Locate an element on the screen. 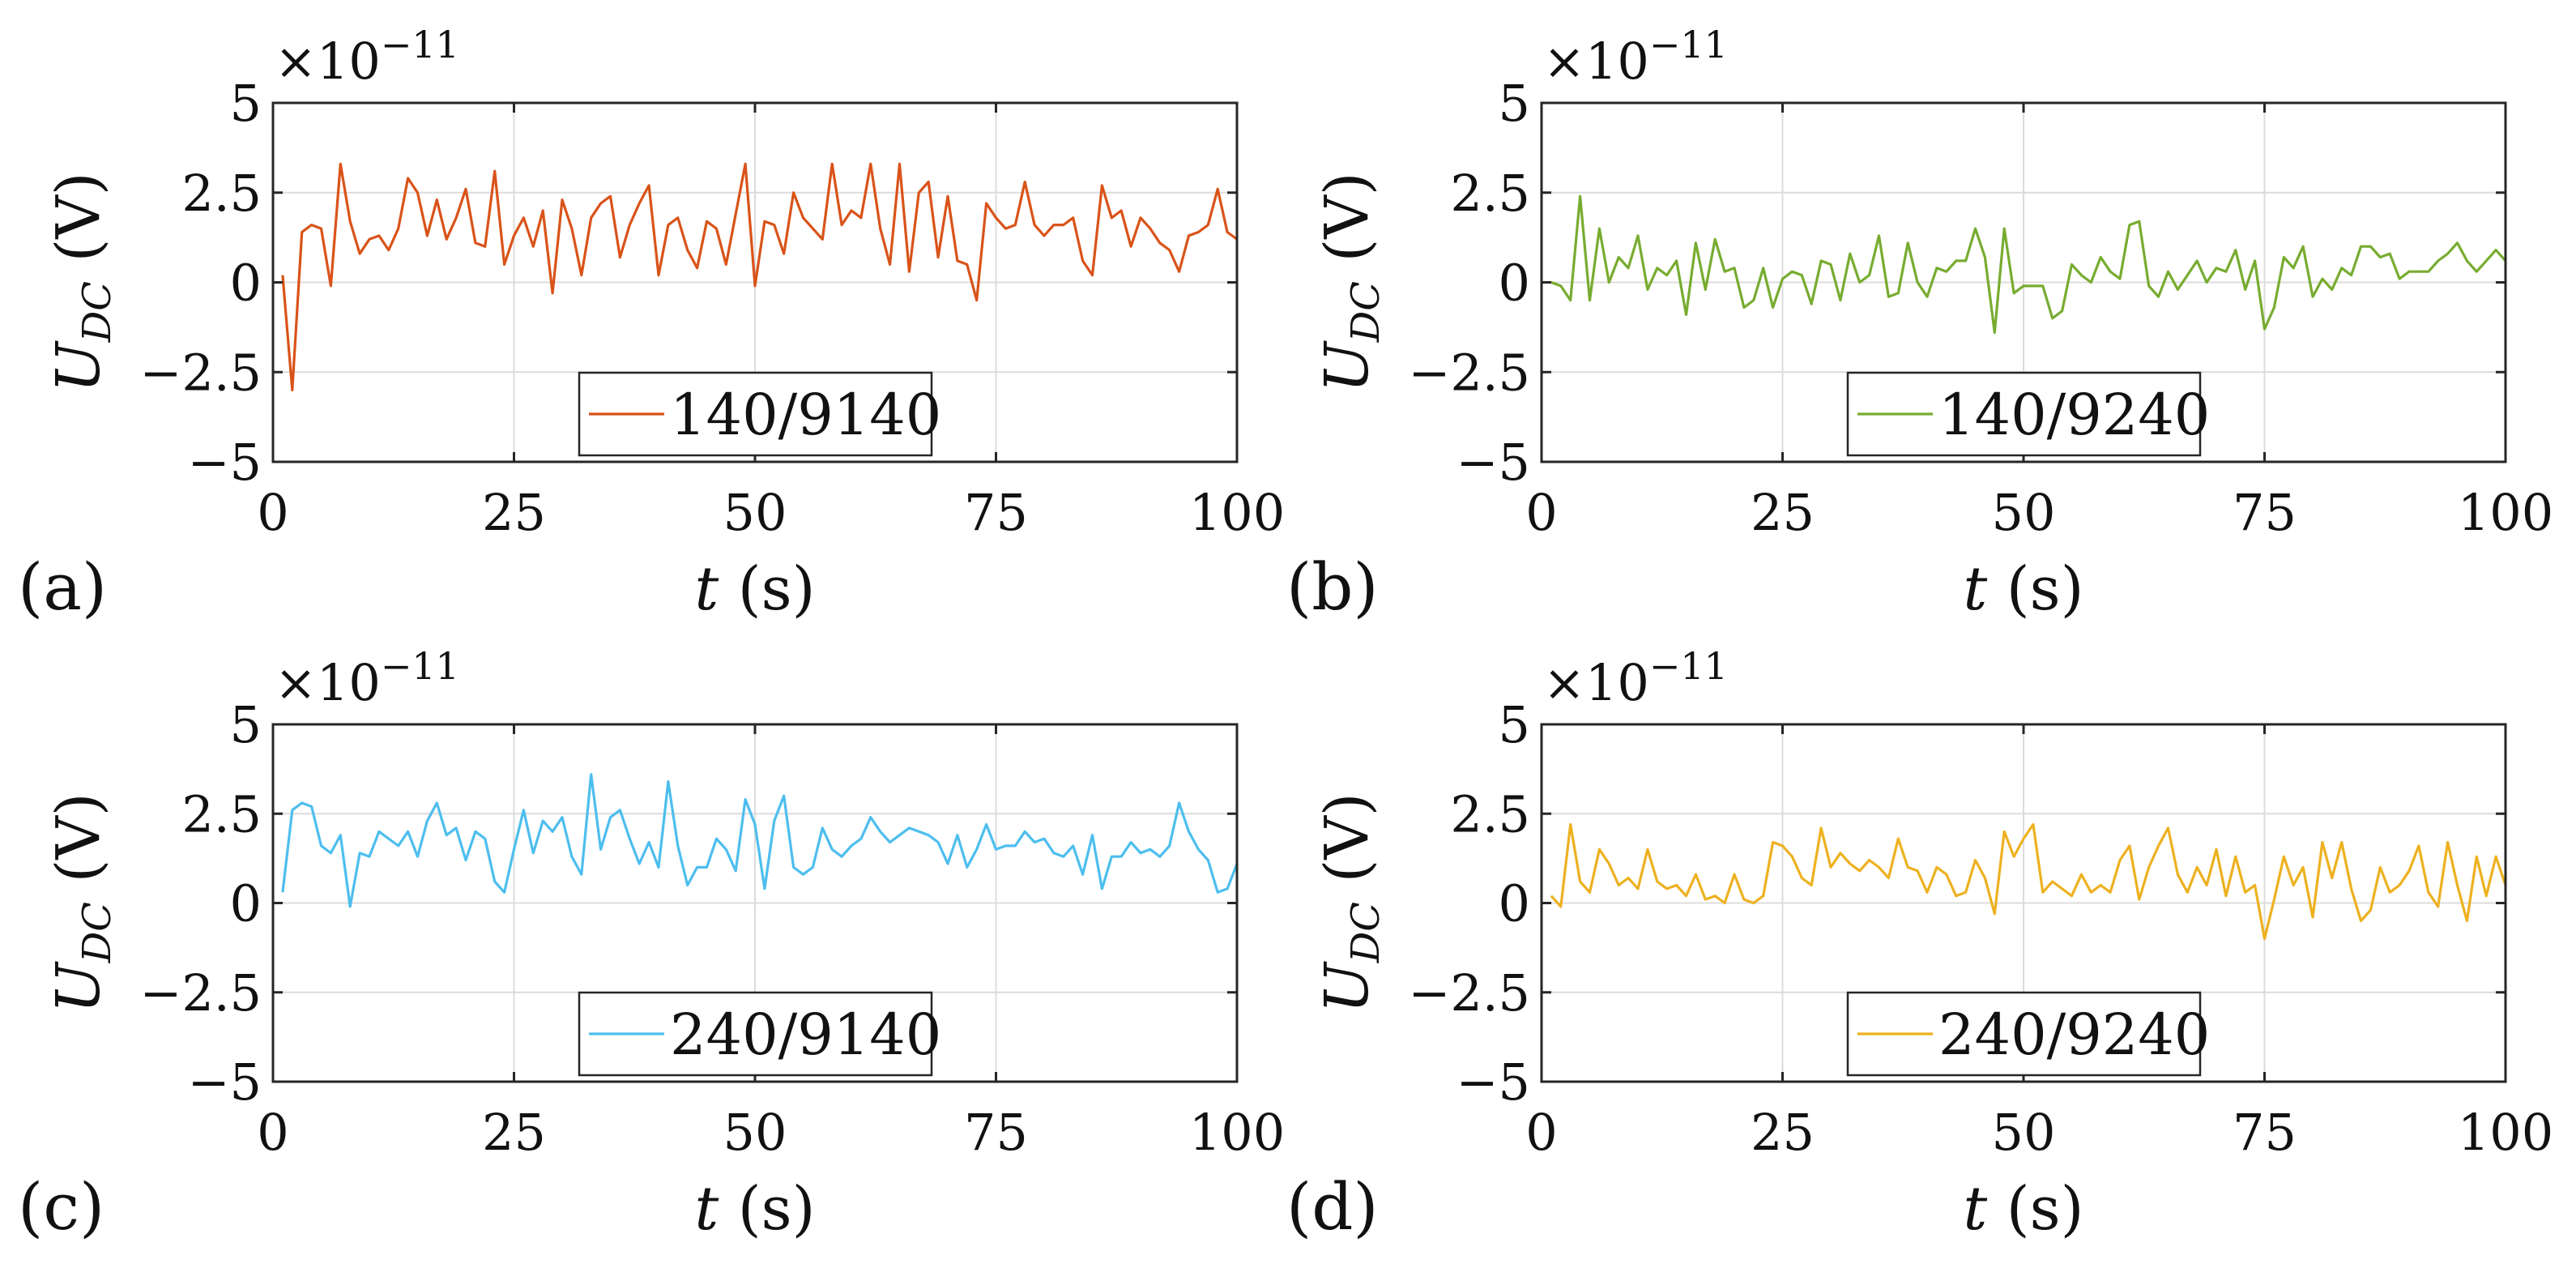  series-line-240/9240 is located at coordinates (2029, 882).